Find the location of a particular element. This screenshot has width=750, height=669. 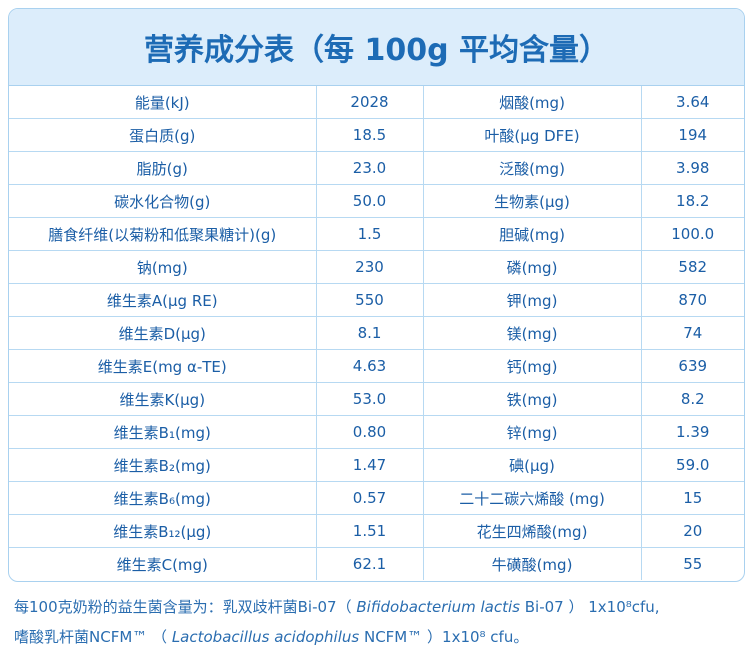

table-row: 维生素D(μg) 8.1 镁(mg) 74 is located at coordinates (376, 333).